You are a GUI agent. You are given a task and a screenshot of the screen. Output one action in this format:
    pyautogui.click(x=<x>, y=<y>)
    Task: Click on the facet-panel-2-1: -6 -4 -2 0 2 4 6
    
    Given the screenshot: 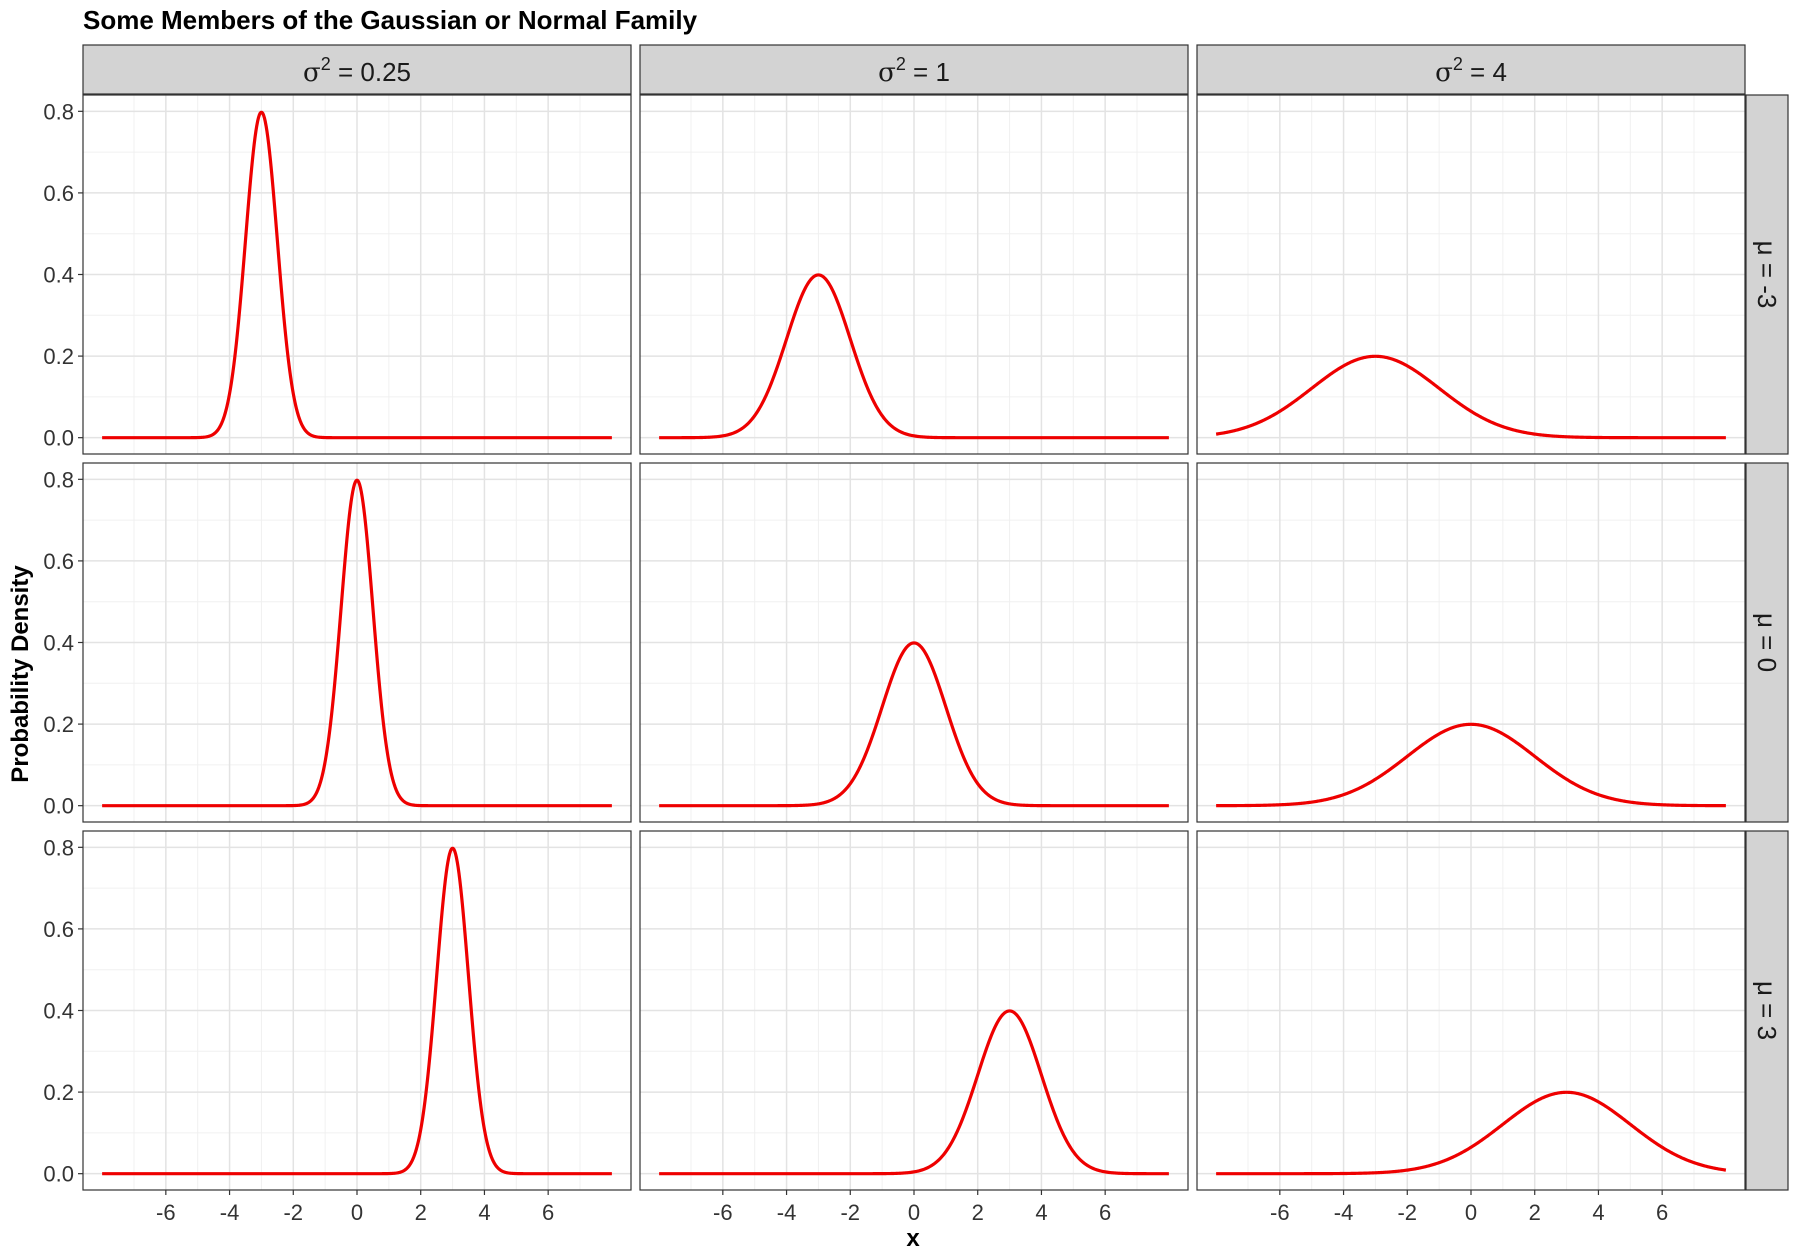 What is the action you would take?
    pyautogui.click(x=914, y=1027)
    